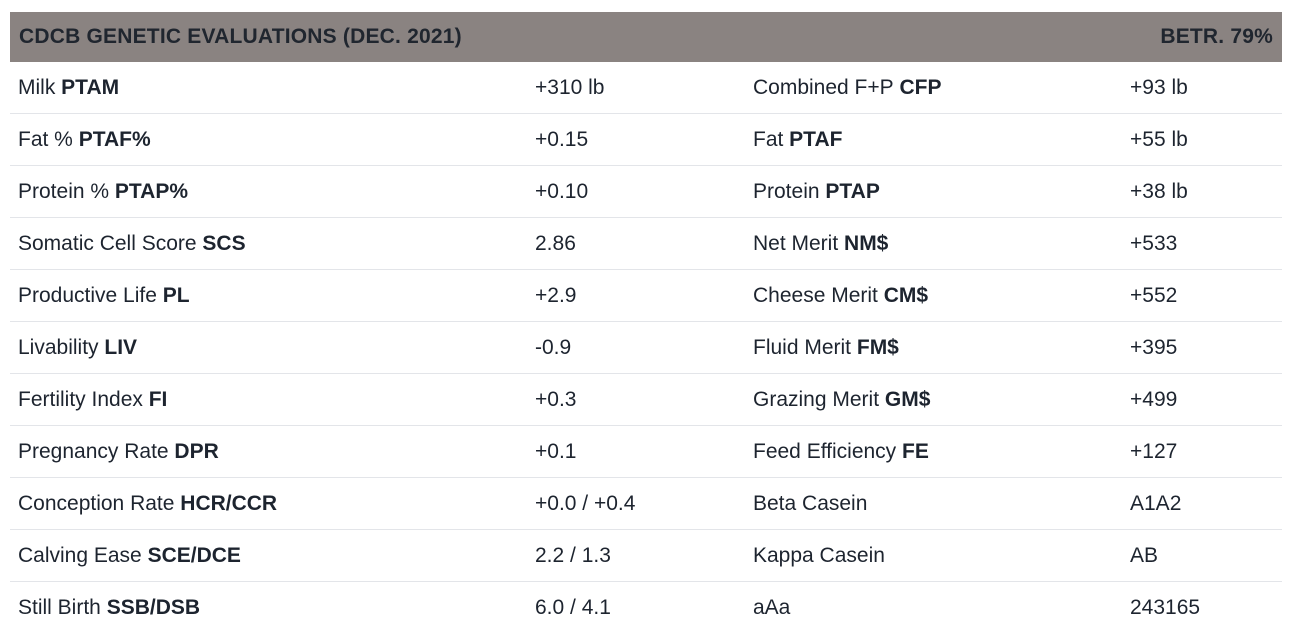 This screenshot has height=634, width=1292. I want to click on left-trait-name: Productive Life, so click(87, 295).